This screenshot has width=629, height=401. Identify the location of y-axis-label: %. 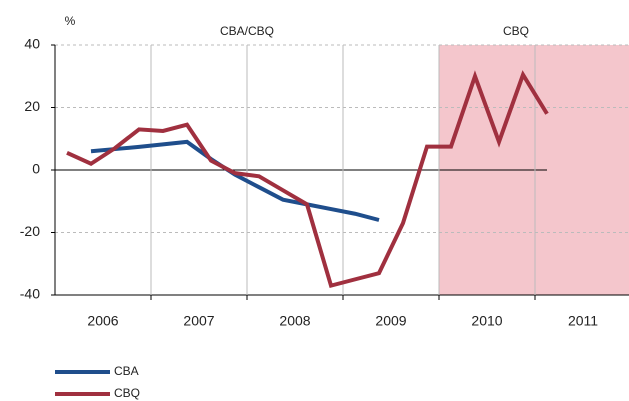
(70, 21).